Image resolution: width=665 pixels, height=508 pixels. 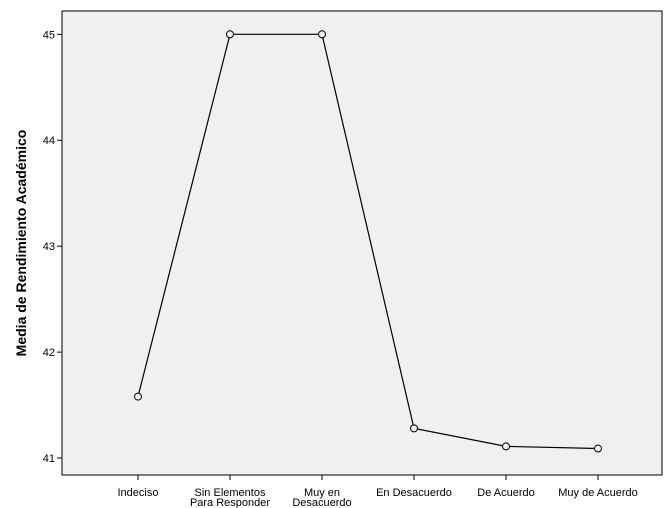 I want to click on x-tick-label-line: Indeciso, so click(x=138, y=493).